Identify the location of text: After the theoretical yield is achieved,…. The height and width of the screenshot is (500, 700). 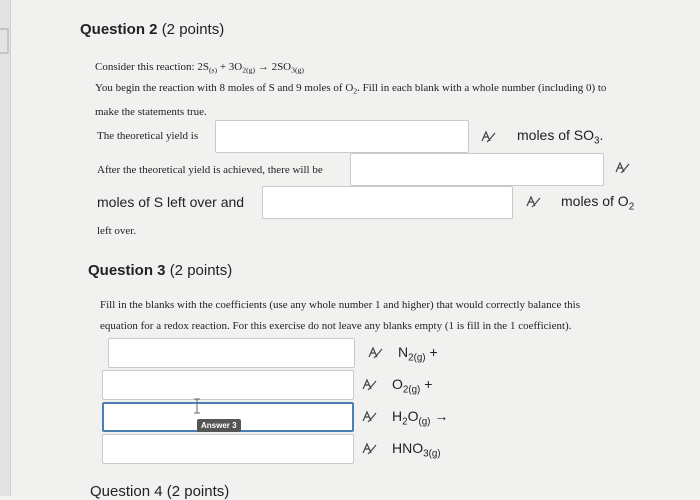
(210, 170).